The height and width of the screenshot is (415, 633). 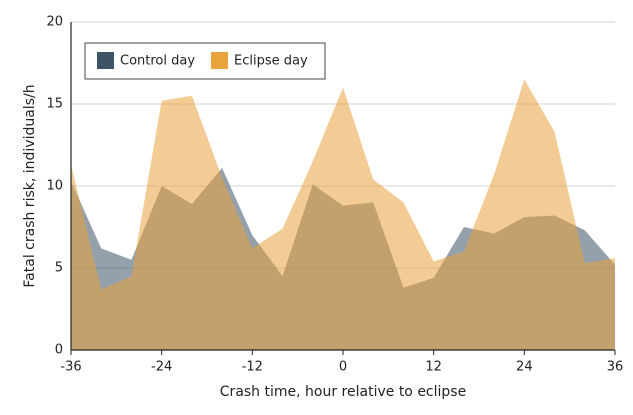 What do you see at coordinates (252, 367) in the screenshot?
I see `x-tick-label: -12` at bounding box center [252, 367].